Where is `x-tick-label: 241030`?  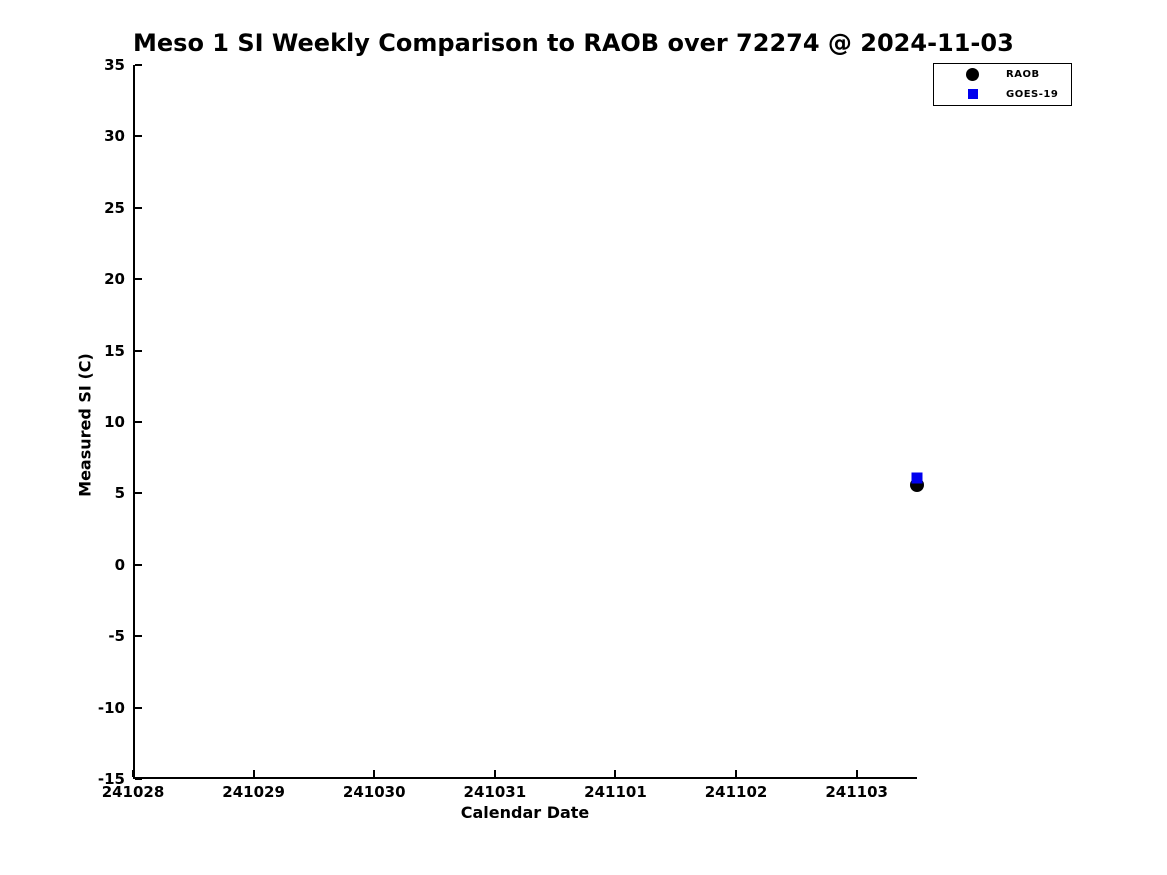 x-tick-label: 241030 is located at coordinates (374, 792).